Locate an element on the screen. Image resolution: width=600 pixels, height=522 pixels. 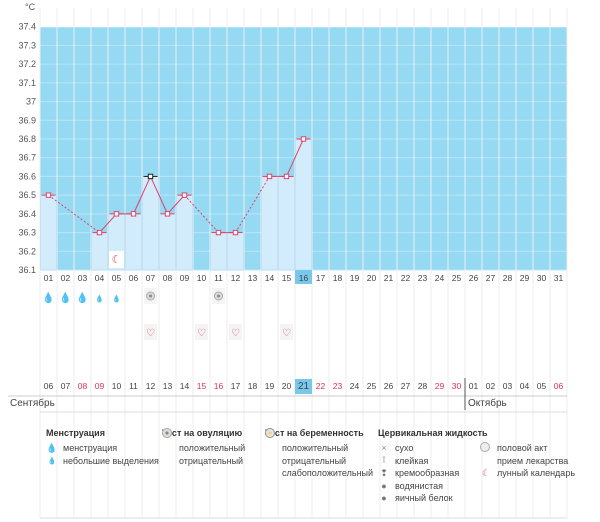
cycle-day-label: 29 is located at coordinates (525, 278).